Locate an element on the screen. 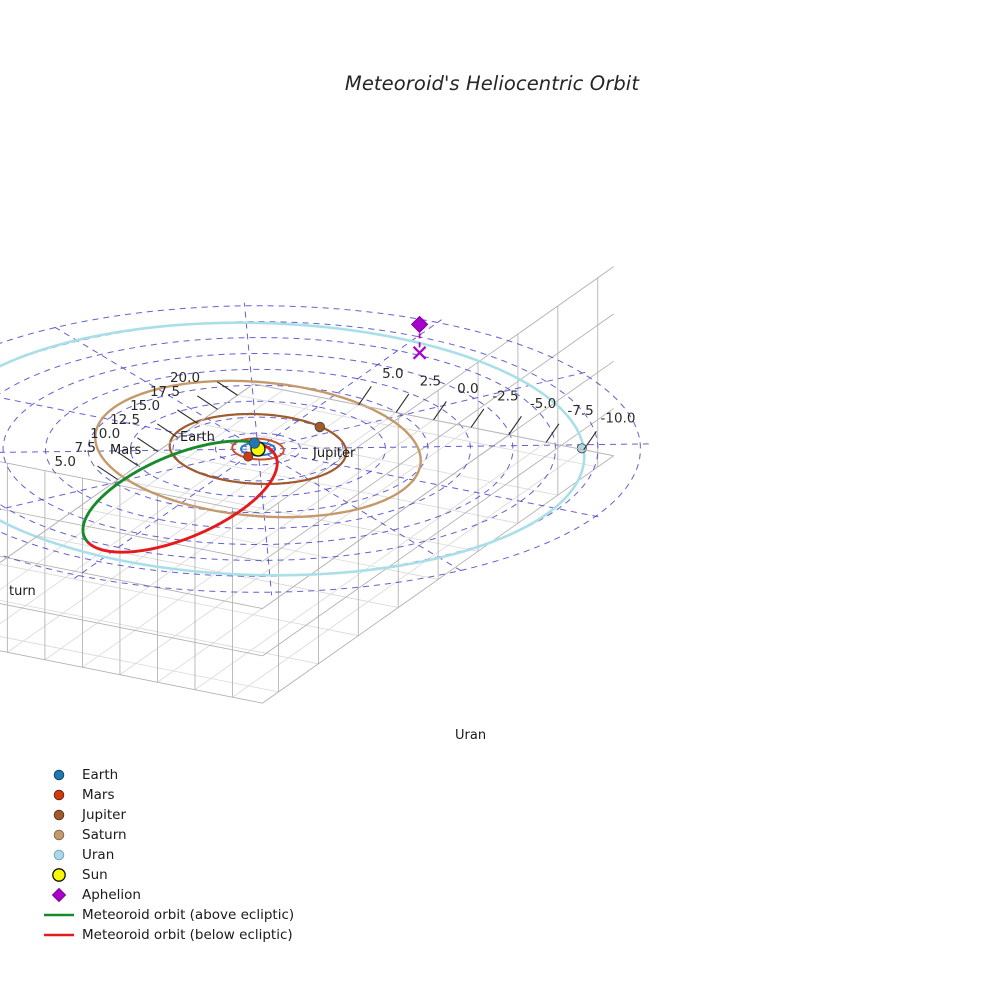  marker-mars is located at coordinates (248, 456).